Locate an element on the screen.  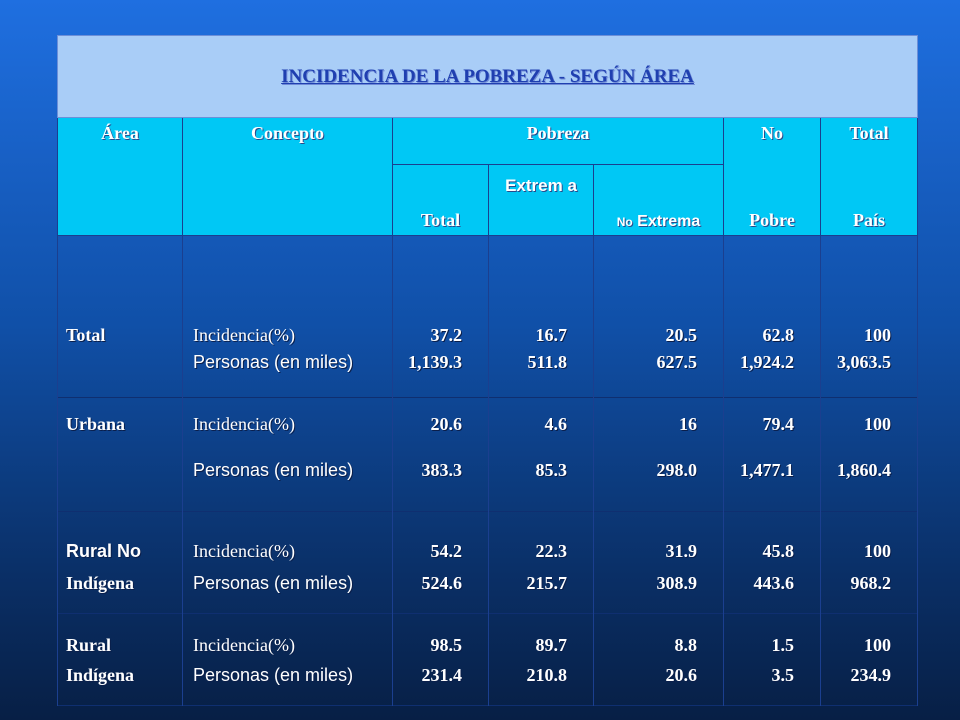
header-pobre: Pobre is located at coordinates (772, 220).